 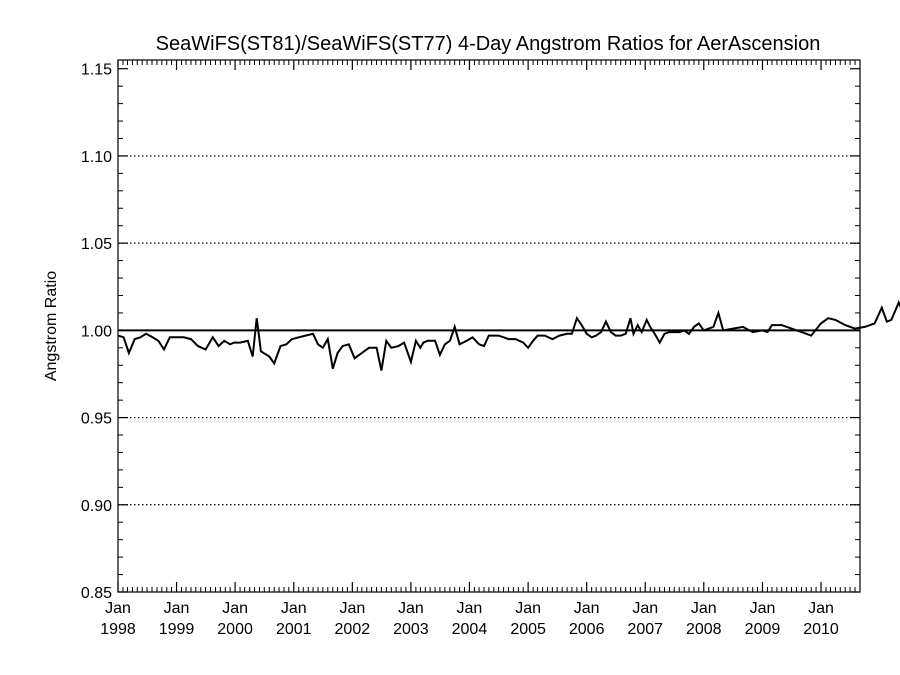 I want to click on y-tick-label: 0.95, so click(x=96, y=419).